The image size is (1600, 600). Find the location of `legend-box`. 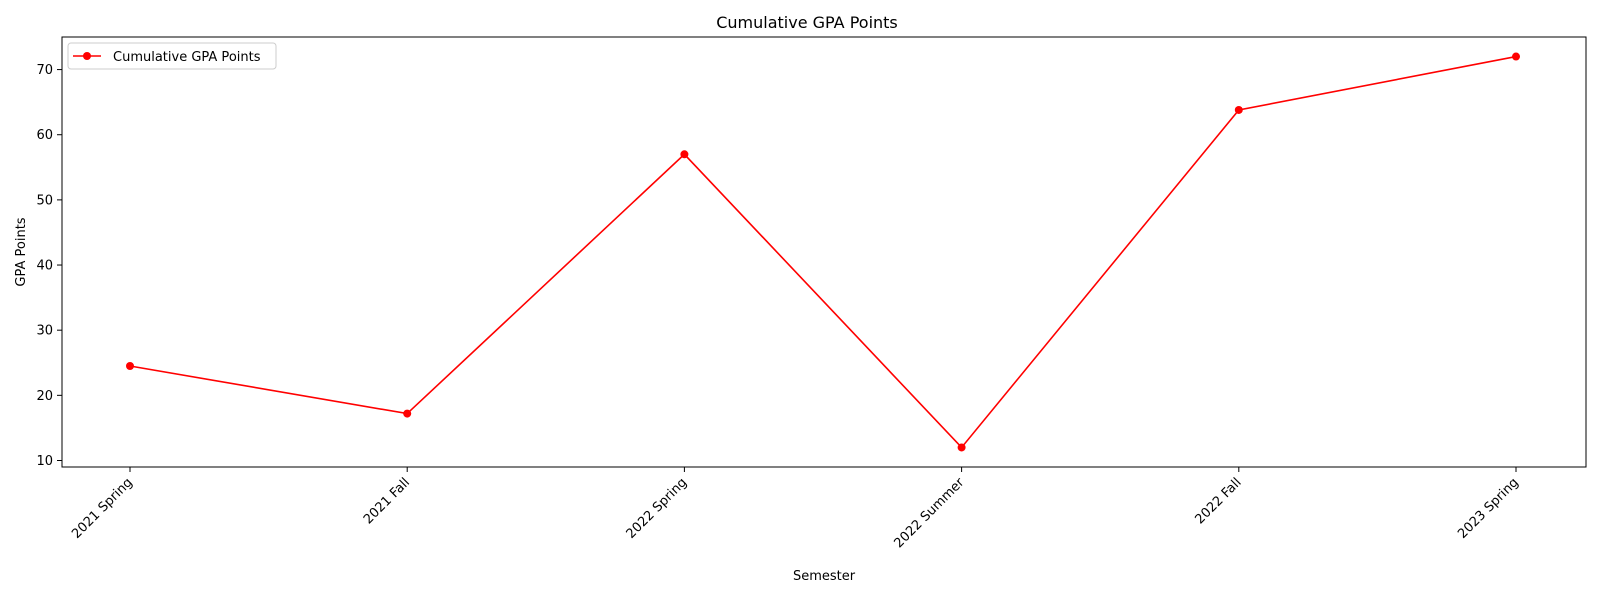

legend-box is located at coordinates (172, 56).